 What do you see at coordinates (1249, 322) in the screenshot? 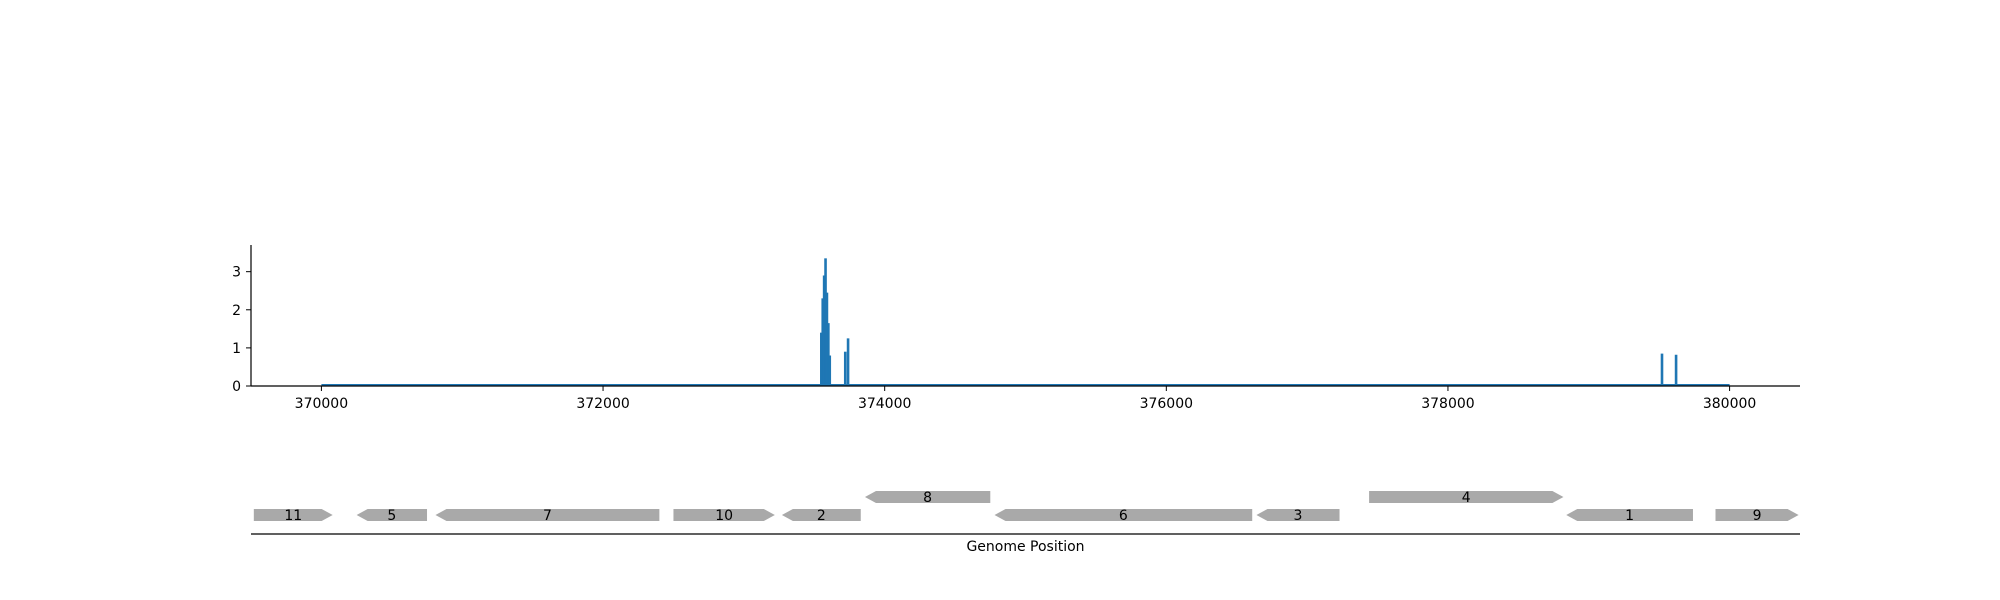
I see `coverage-bars` at bounding box center [1249, 322].